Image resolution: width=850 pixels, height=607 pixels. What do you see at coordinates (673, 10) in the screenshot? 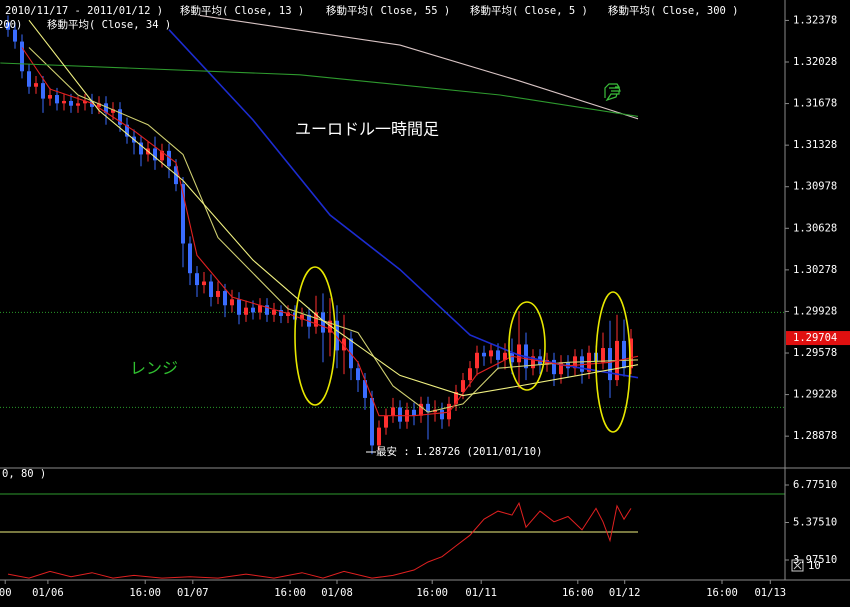
I see `legend-entry: 移動平均( Close, 300 )` at bounding box center [673, 10].